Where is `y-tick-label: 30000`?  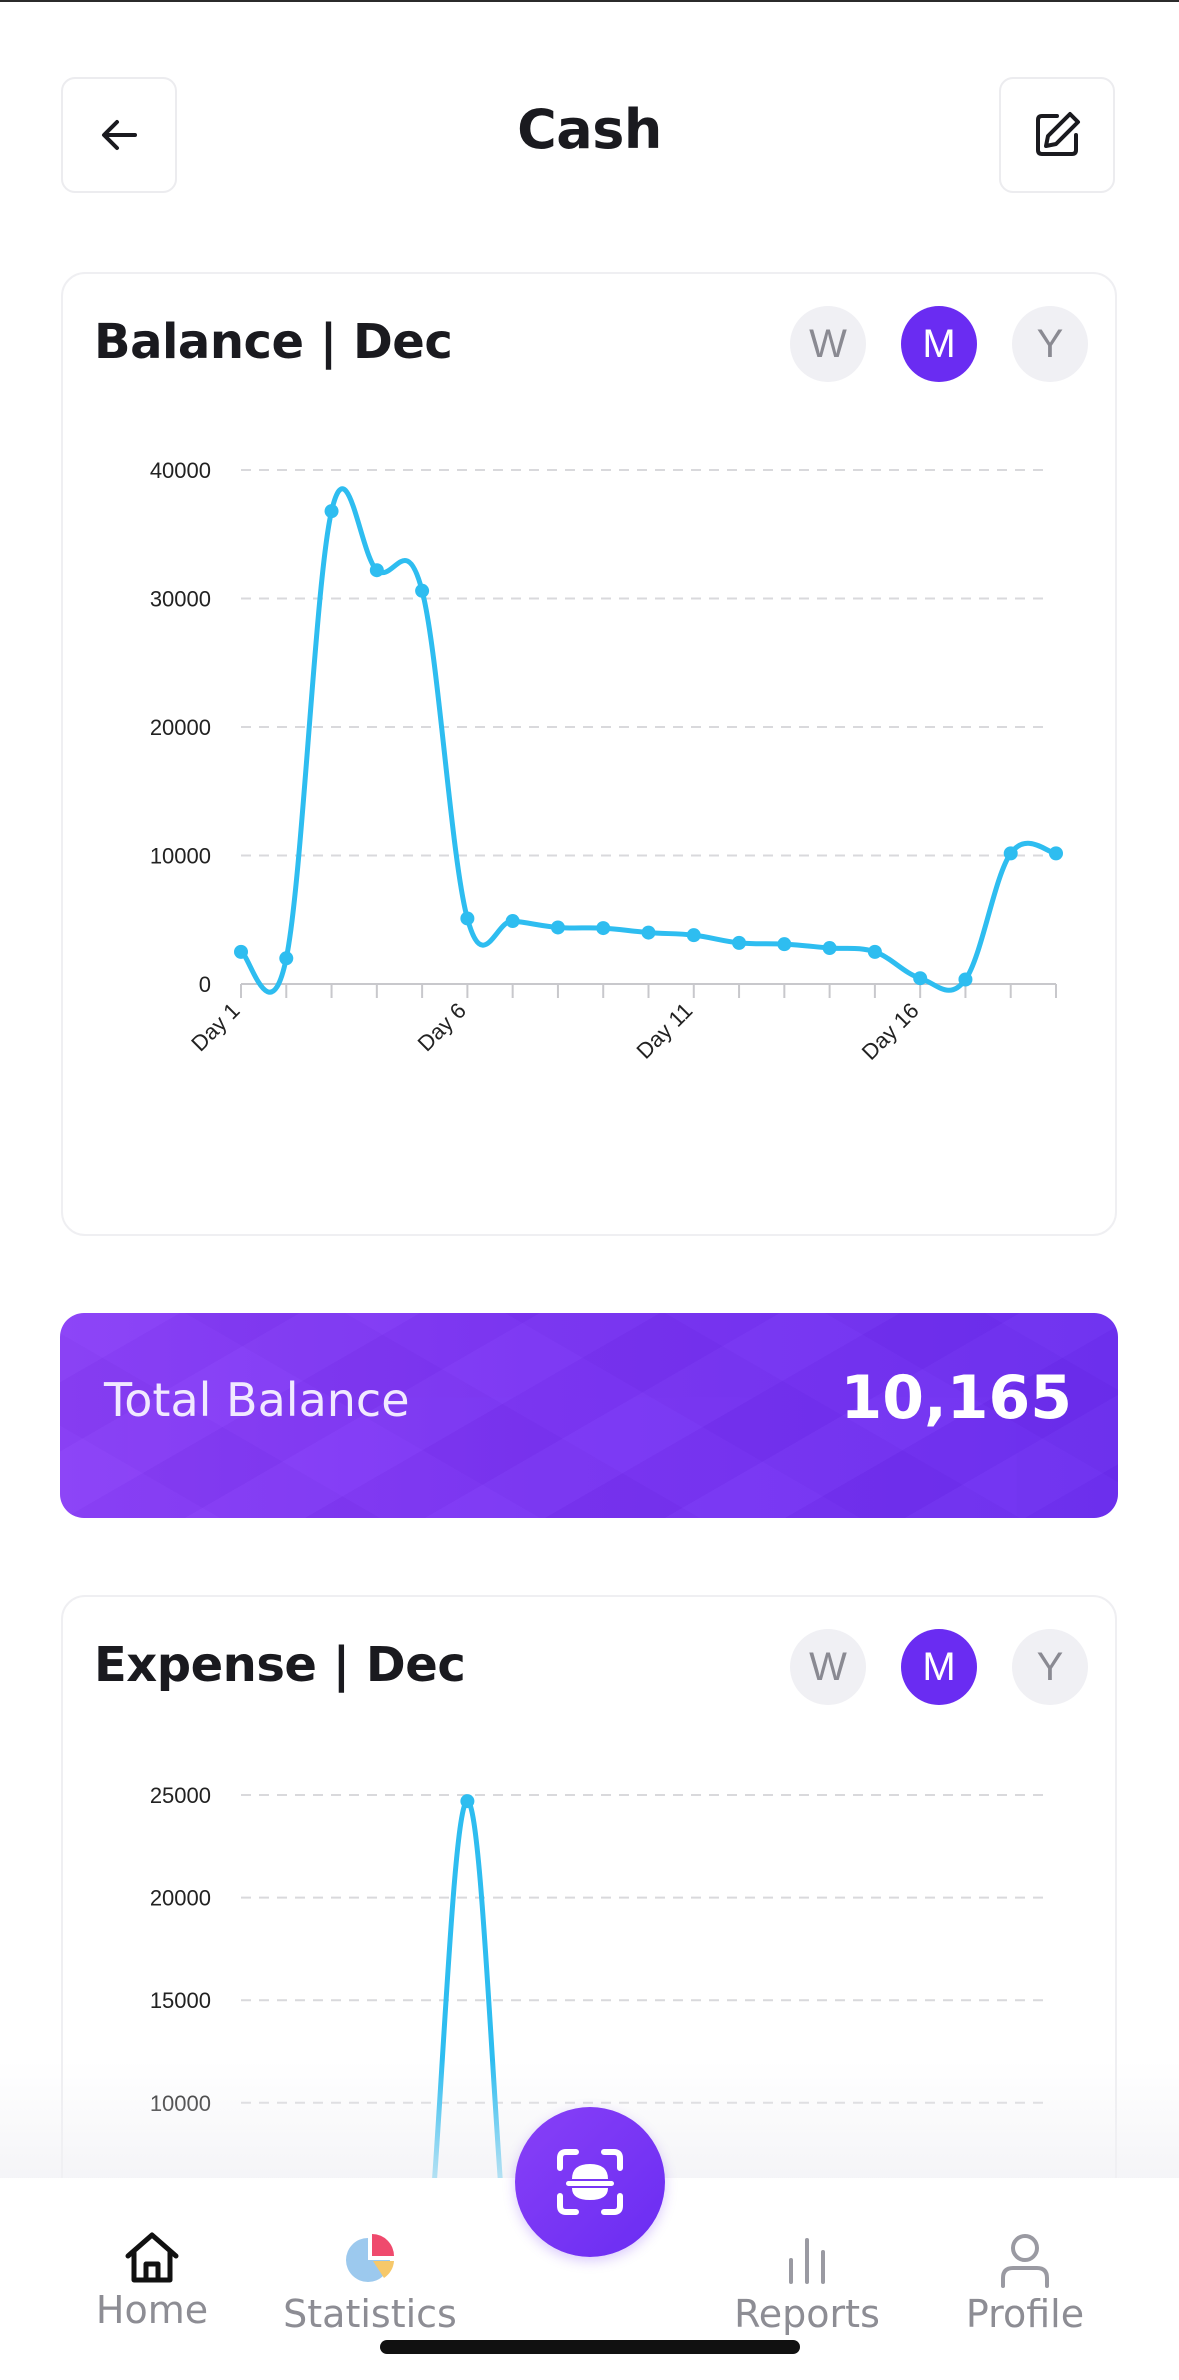 y-tick-label: 30000 is located at coordinates (180, 599).